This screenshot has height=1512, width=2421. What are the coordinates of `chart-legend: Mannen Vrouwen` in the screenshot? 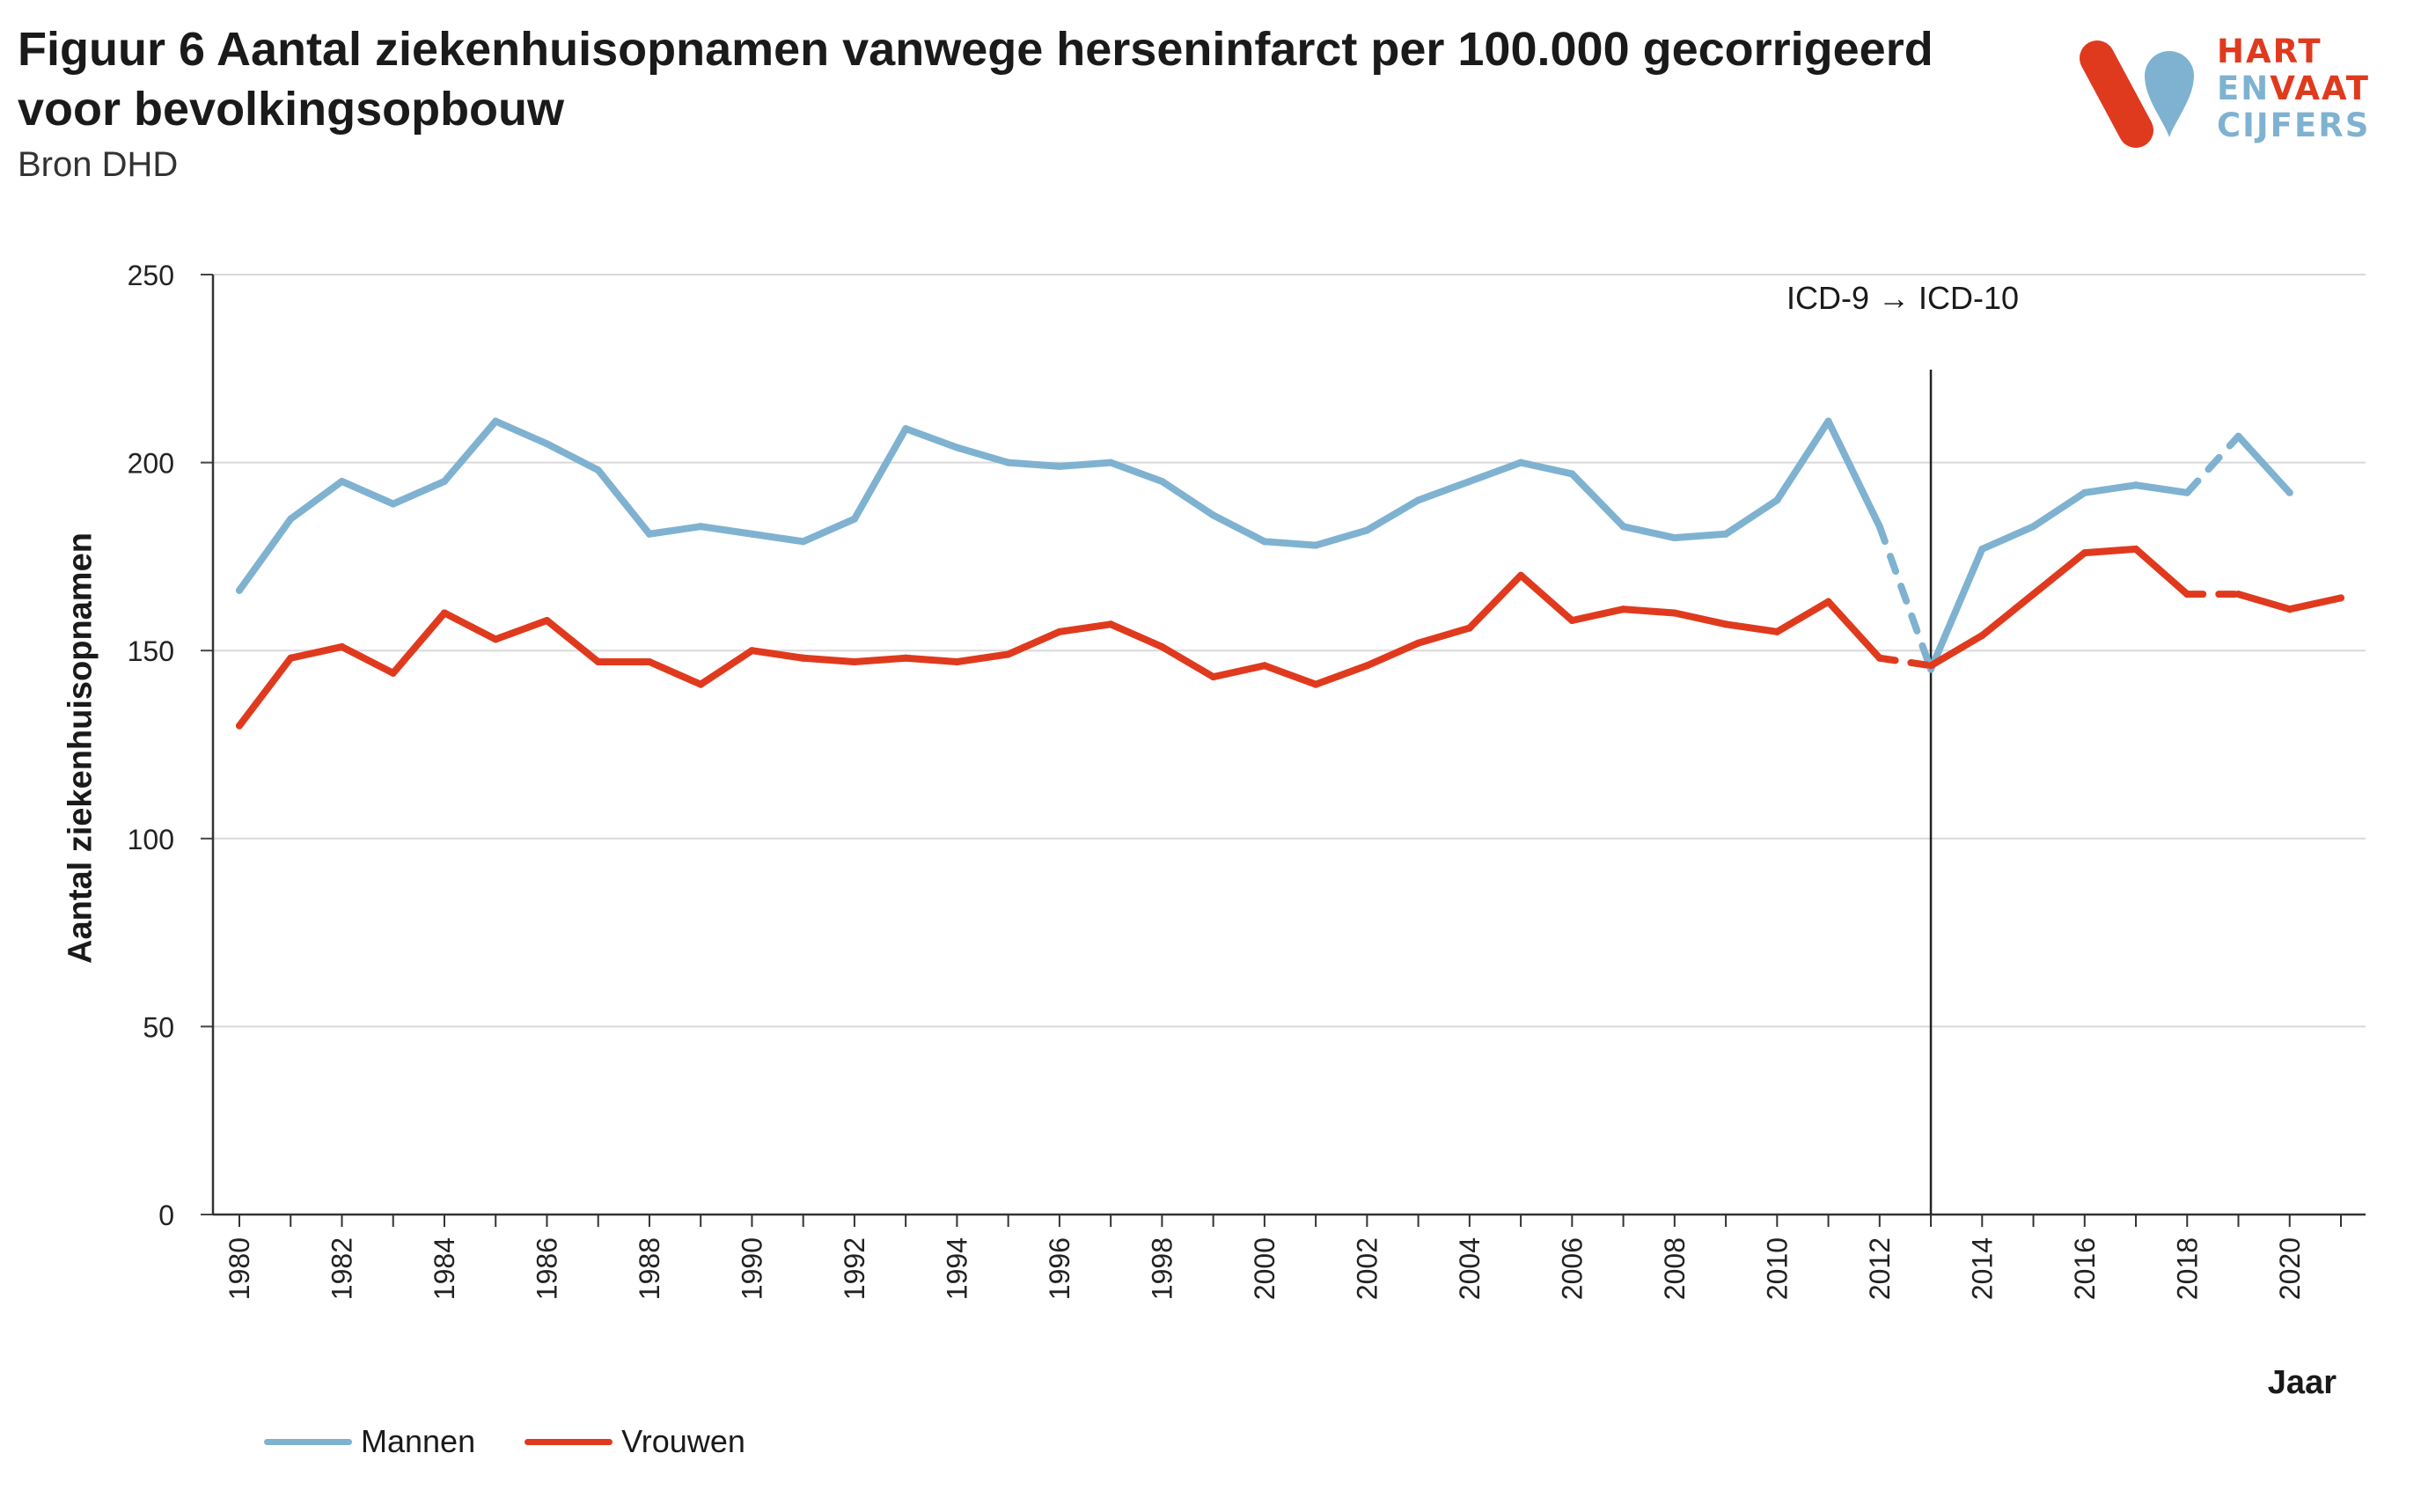 It's located at (529, 1441).